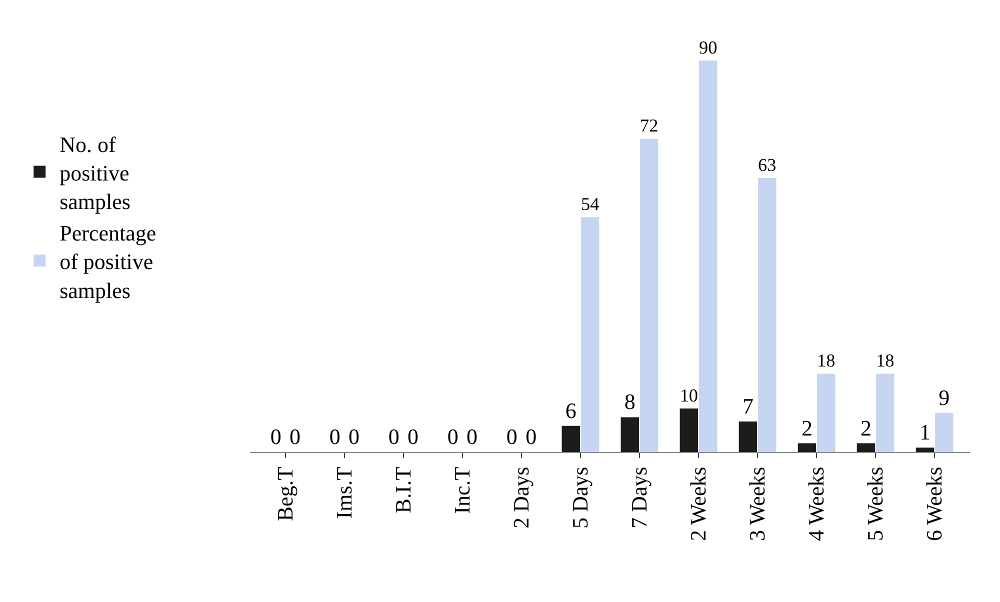  I want to click on x-tick-label: 5 Weeks, so click(875, 504).